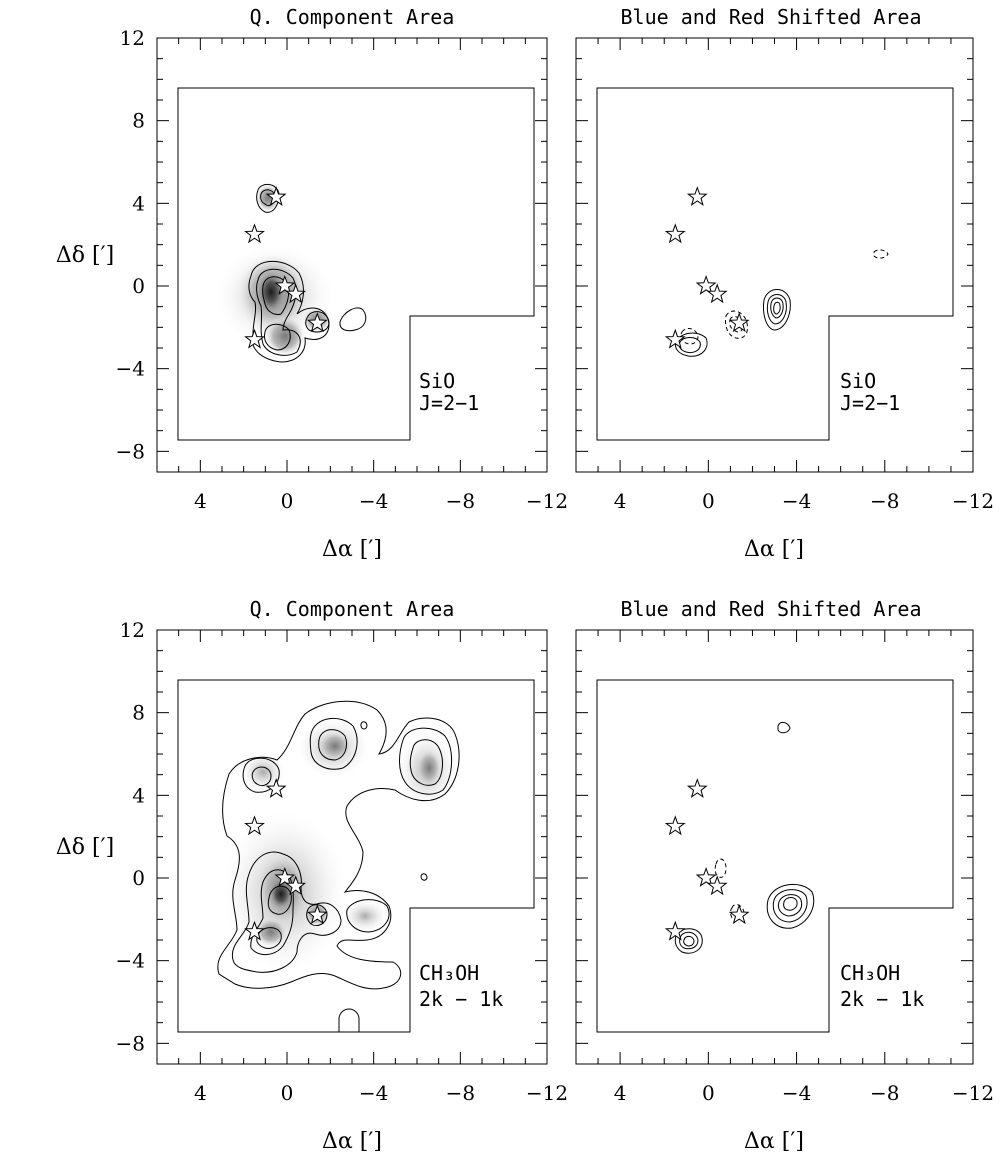  I want to click on y-tick-label: 0, so click(138, 878).